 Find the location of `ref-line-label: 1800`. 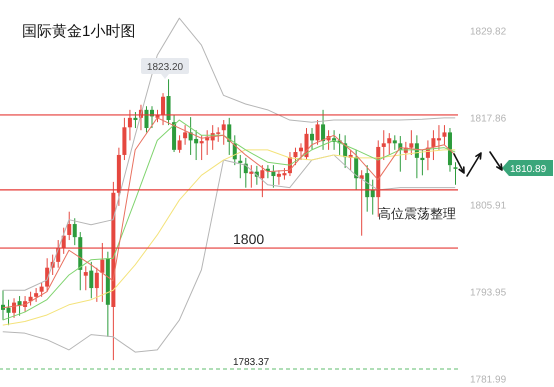

ref-line-label: 1800 is located at coordinates (248, 239).